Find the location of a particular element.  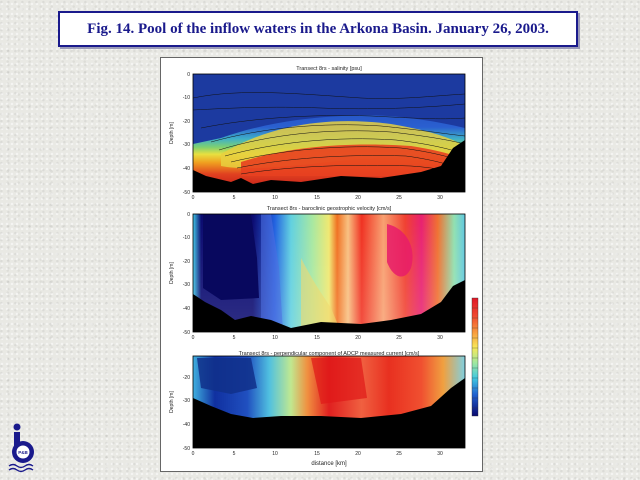

p1-ytick: -20 is located at coordinates (186, 122).